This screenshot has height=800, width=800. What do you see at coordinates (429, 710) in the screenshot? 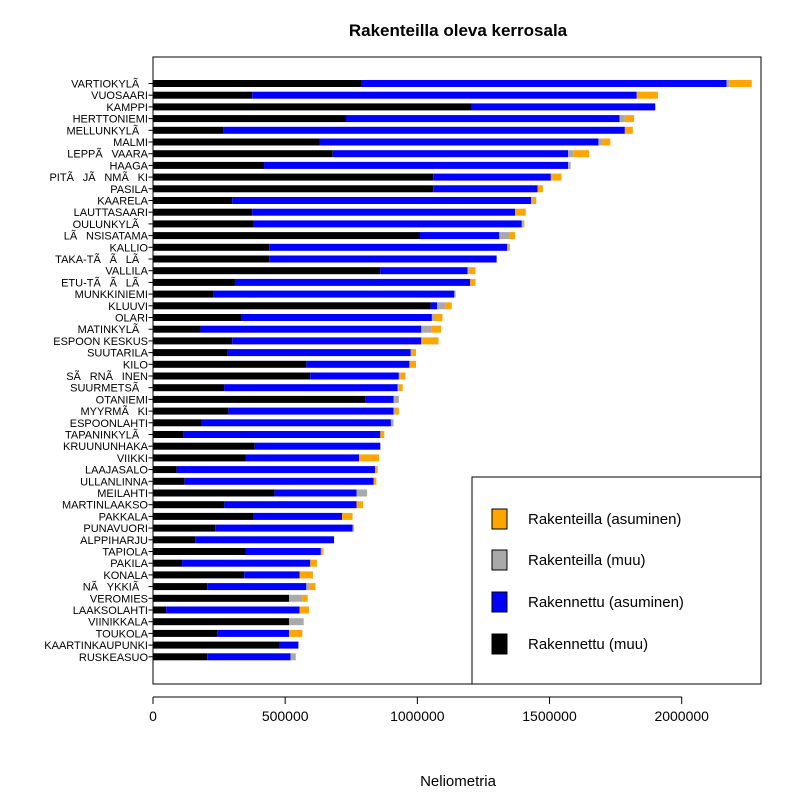
I see `x-axis: 0 500000 1000000 1500000 2000000` at bounding box center [429, 710].